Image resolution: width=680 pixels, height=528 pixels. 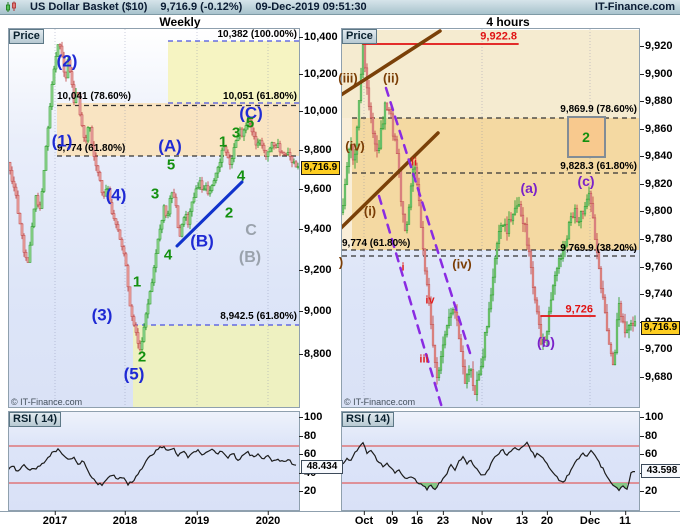 I want to click on y-axis-tick: 10,000, so click(x=318, y=111).